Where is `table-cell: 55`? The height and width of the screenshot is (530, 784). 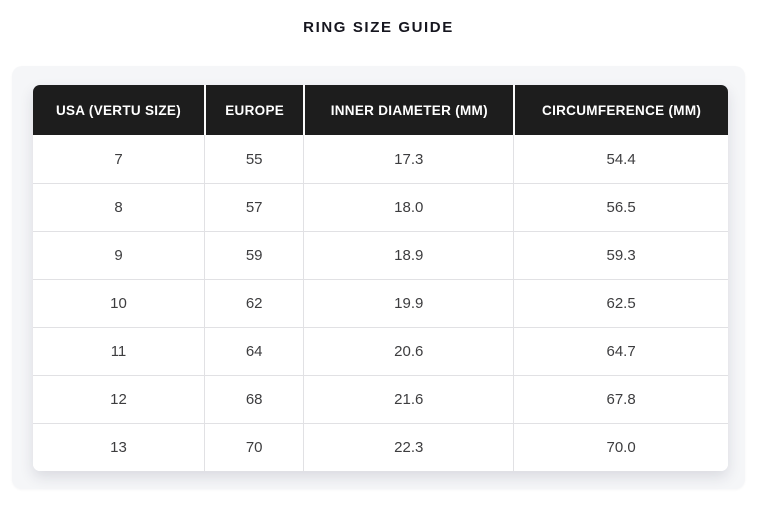
table-cell: 55 is located at coordinates (253, 159).